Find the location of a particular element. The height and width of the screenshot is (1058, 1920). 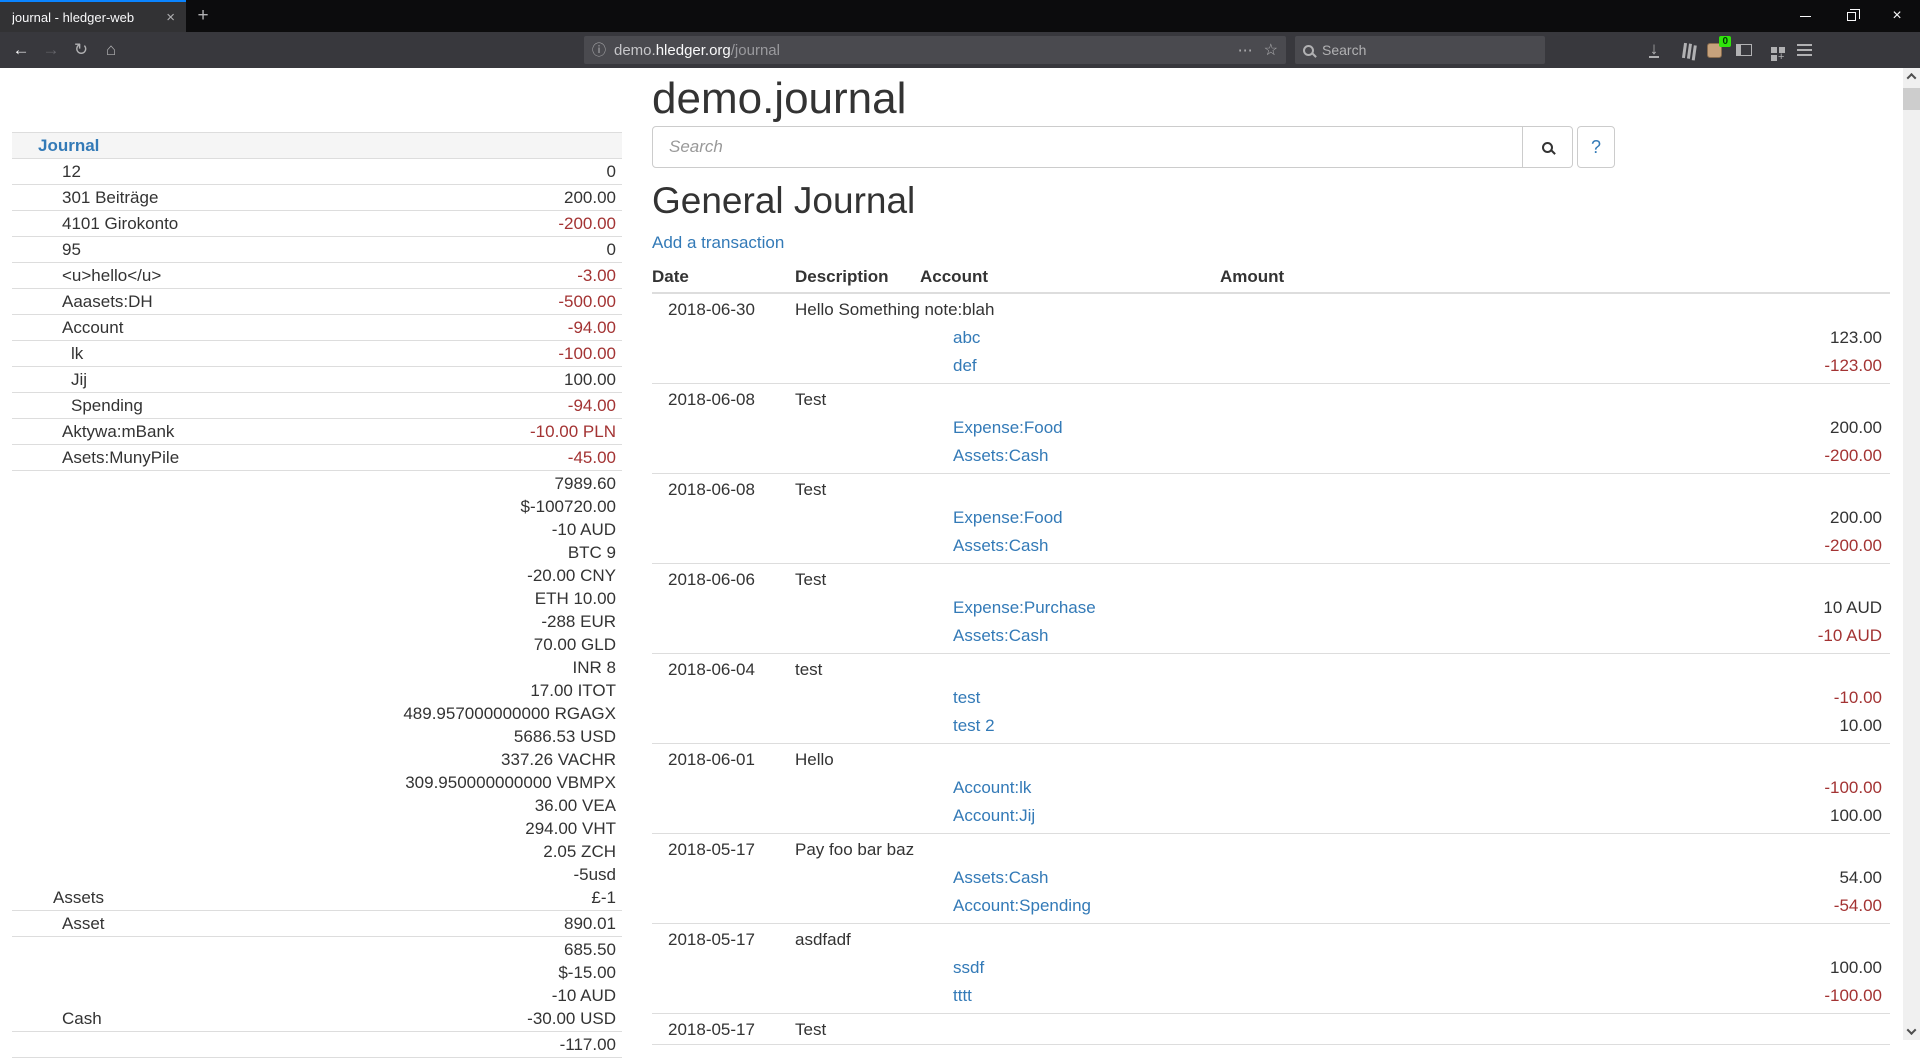

sidebar-account-row: Cash 685.50$-15.00-10 AUD-30.00 USD is located at coordinates (317, 984).